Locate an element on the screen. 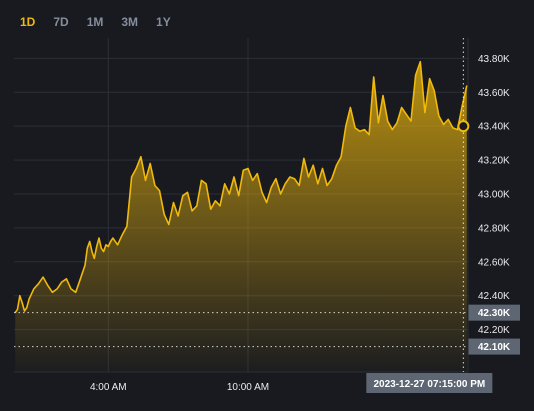 The width and height of the screenshot is (534, 411). crosshair-point is located at coordinates (463, 126).